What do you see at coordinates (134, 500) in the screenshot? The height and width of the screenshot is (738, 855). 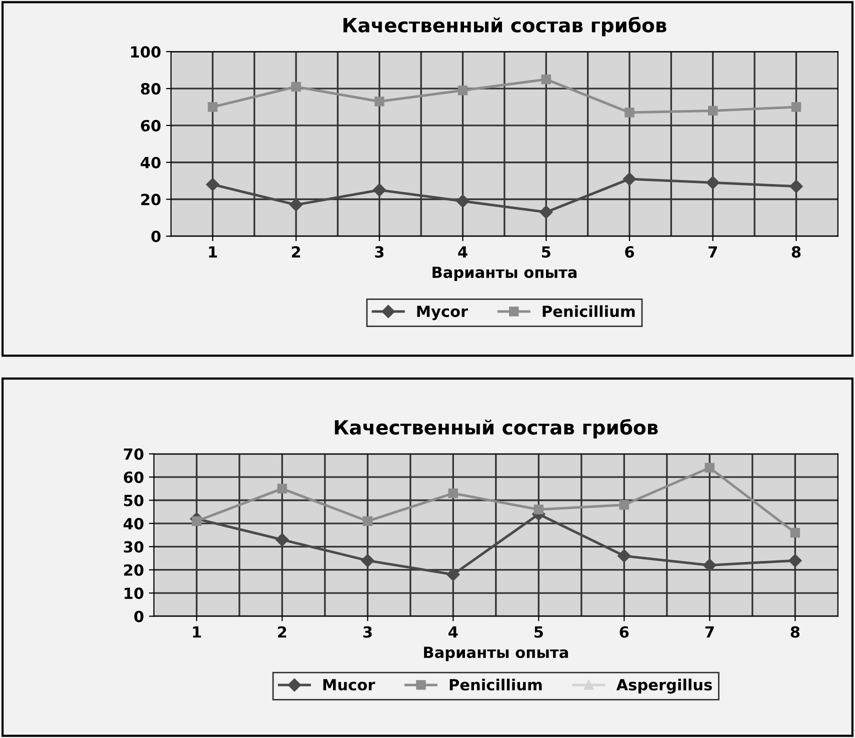 I see `y-tick-label: 50` at bounding box center [134, 500].